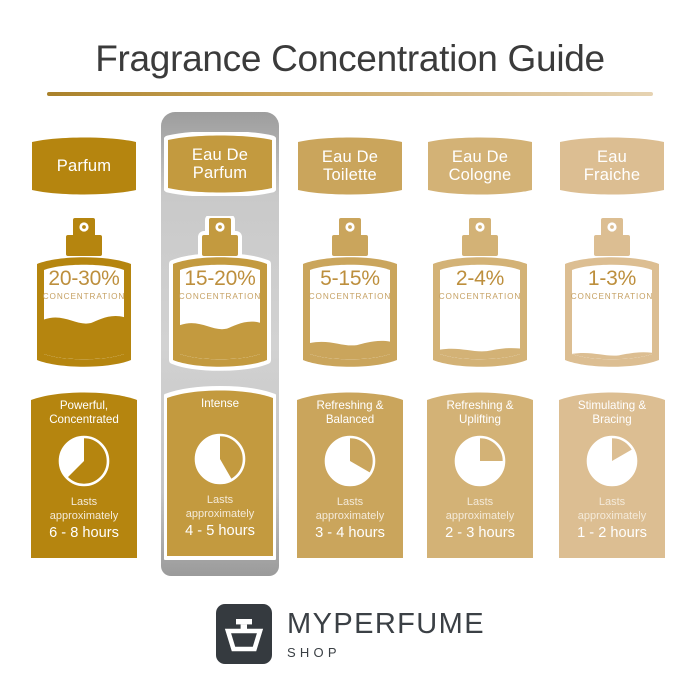 This screenshot has width=700, height=700. I want to click on page-title-wrap: Fragrance Concentration Guide, so click(350, 58).